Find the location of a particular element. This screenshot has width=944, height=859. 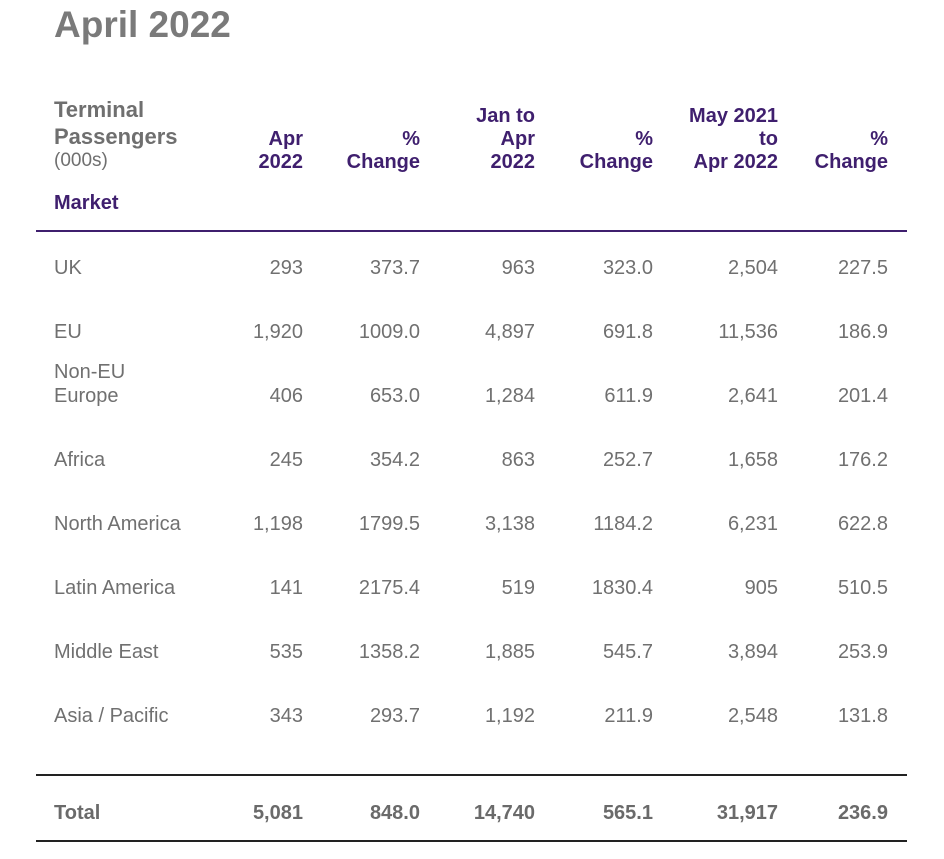

market-label-line: Non-EU is located at coordinates (90, 372).